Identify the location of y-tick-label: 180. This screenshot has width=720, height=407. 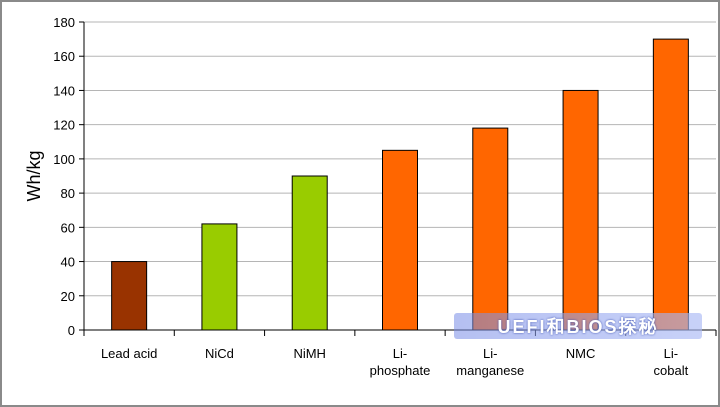
(64, 22).